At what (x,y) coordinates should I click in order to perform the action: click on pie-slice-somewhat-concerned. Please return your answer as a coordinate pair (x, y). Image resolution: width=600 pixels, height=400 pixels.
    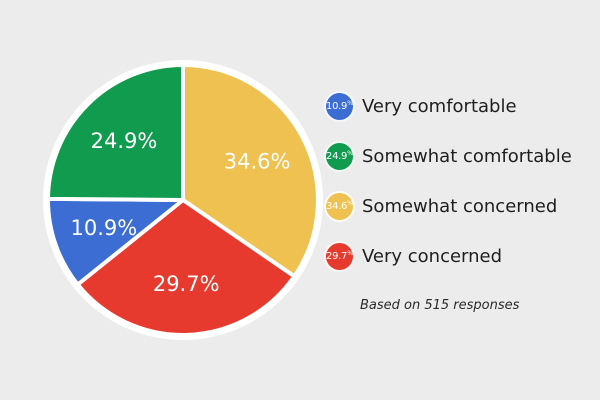
    Looking at the image, I should click on (250, 171).